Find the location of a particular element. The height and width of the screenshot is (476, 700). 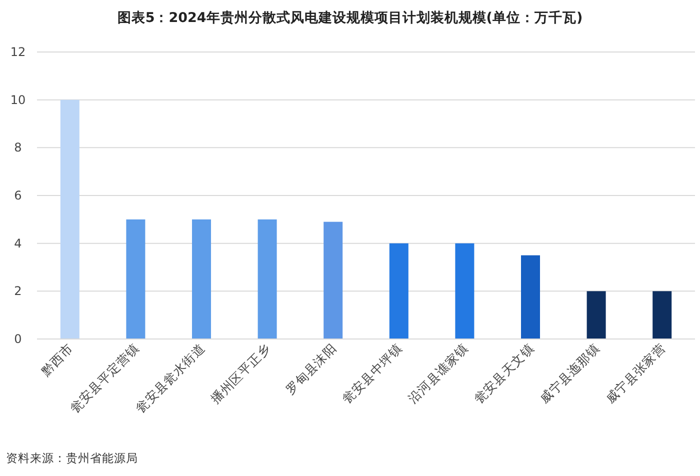

y-tick-label: 2 is located at coordinates (18, 291).